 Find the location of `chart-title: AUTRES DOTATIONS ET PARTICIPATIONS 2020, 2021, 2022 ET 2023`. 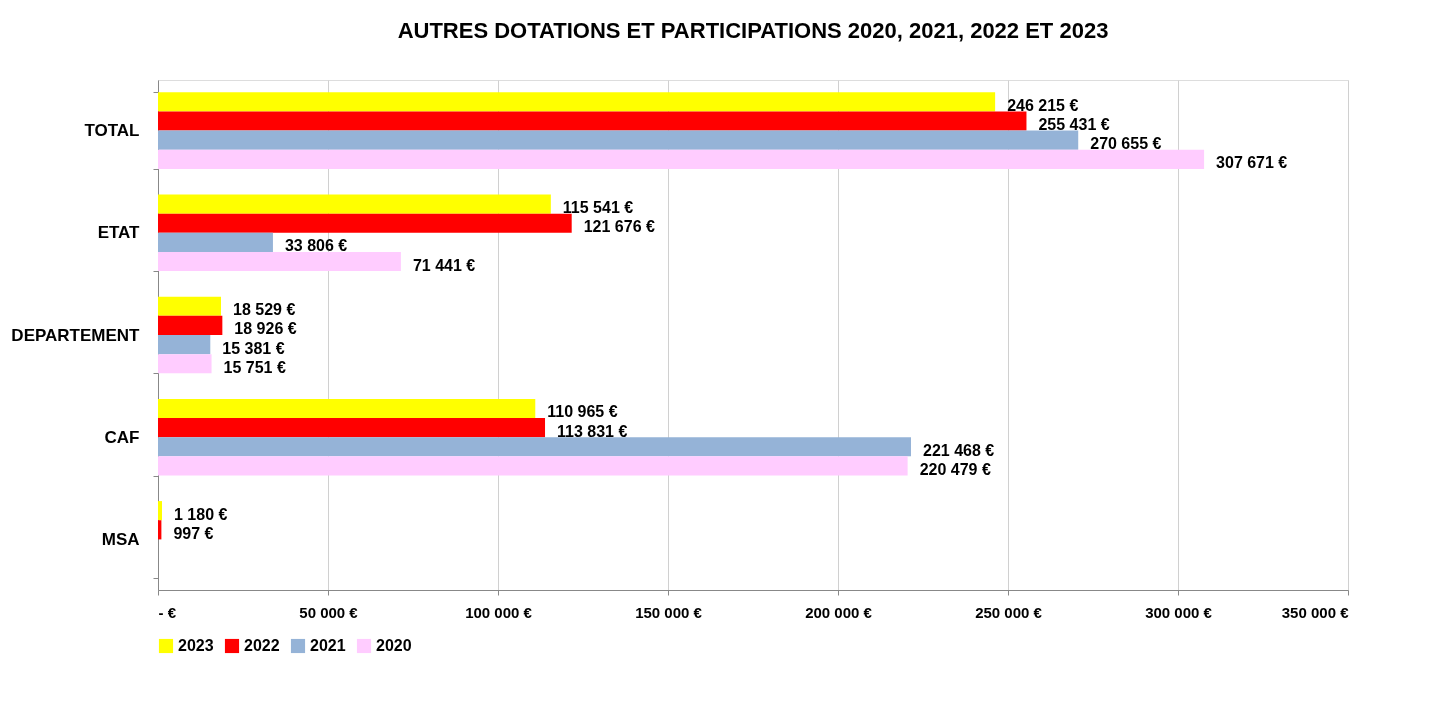

chart-title: AUTRES DOTATIONS ET PARTICIPATIONS 2020, 2021, 2022 ET 2023 is located at coordinates (753, 30).